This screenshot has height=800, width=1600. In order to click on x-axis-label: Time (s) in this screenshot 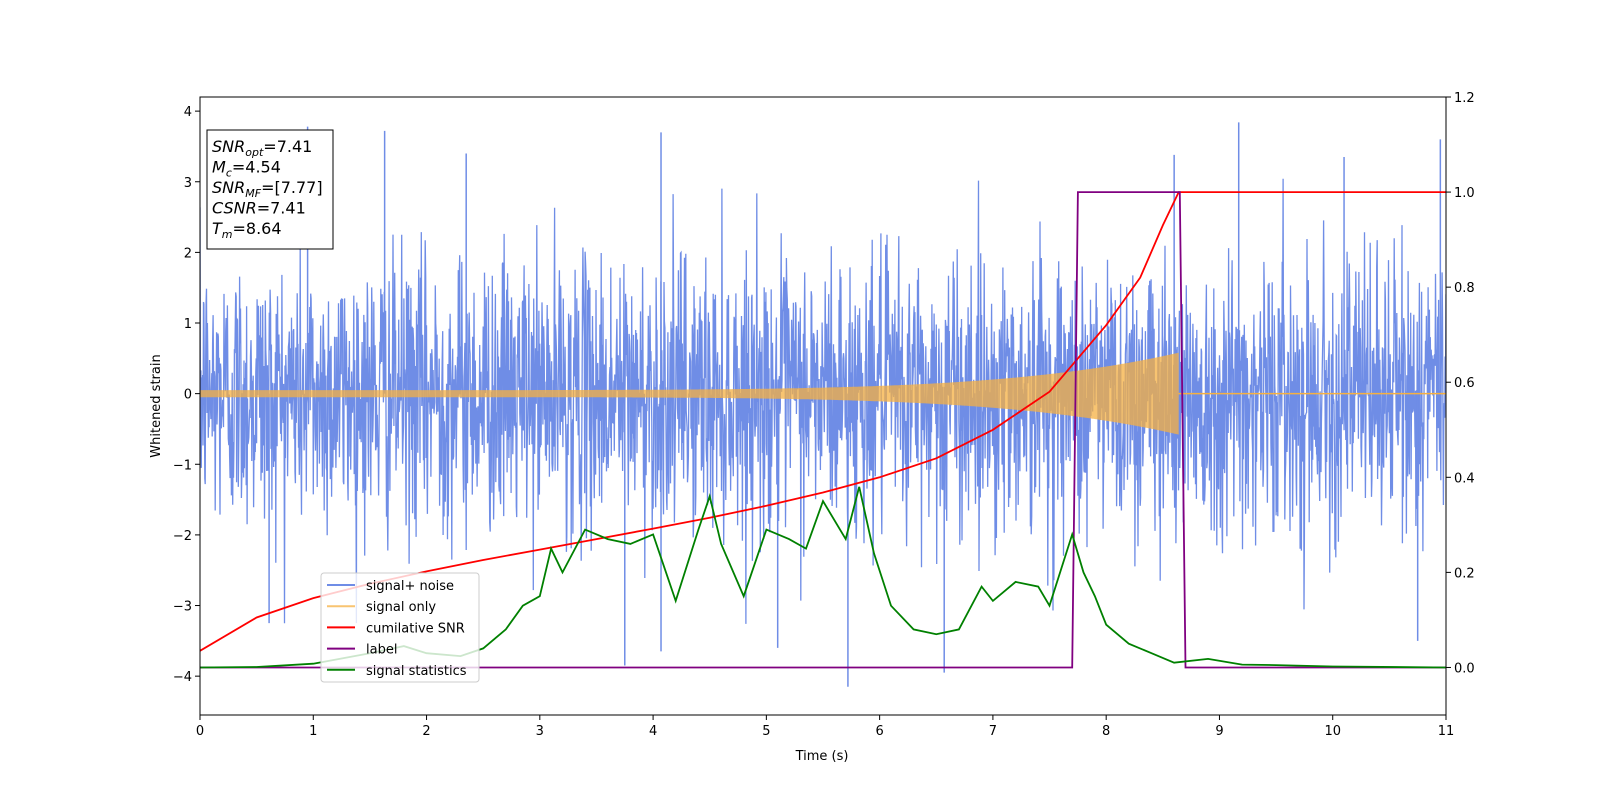, I will do `click(822, 756)`.